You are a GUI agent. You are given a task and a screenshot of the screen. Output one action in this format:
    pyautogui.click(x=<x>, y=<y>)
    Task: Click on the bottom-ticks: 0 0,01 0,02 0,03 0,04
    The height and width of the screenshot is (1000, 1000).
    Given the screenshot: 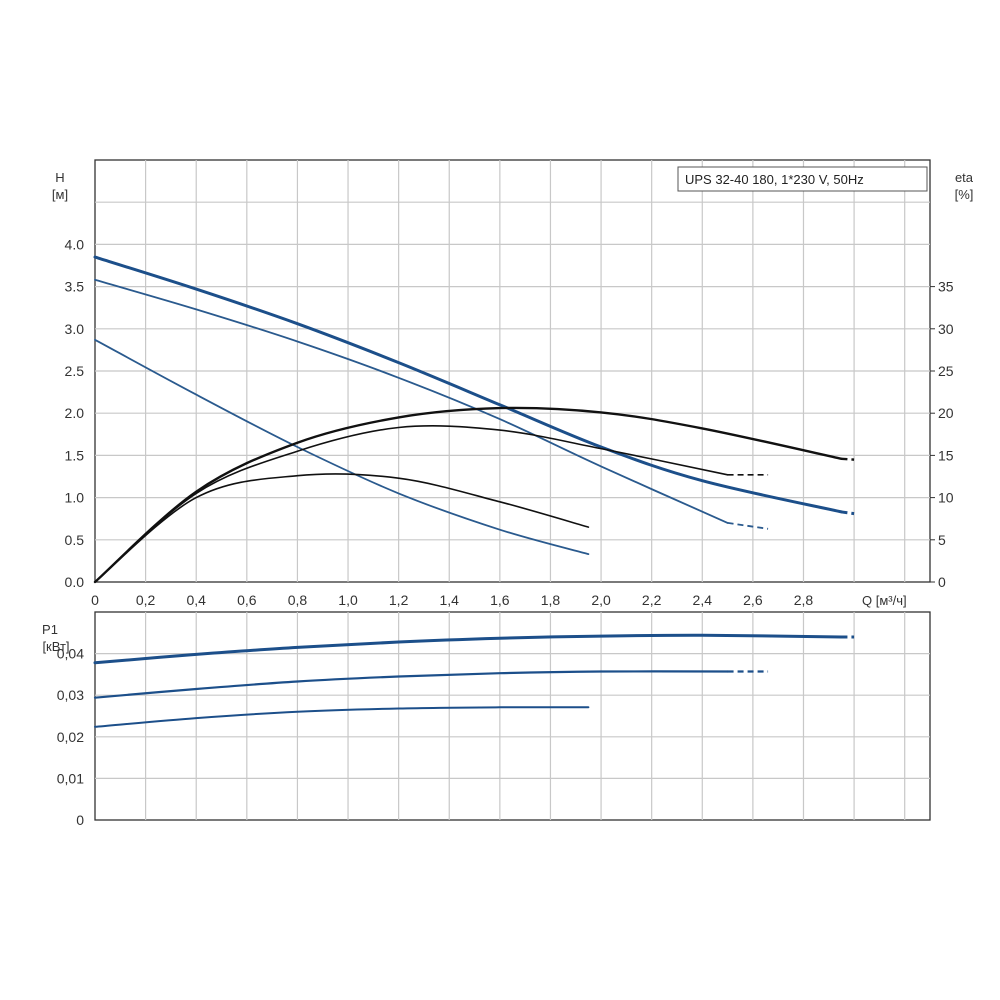 What is the action you would take?
    pyautogui.click(x=70, y=737)
    